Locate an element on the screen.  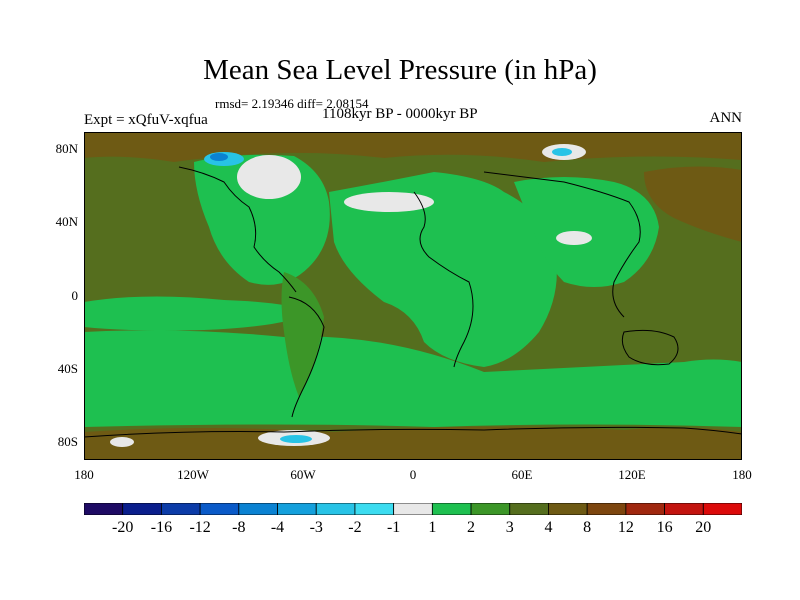
north-atlantic-white-patch is located at coordinates (389, 202).